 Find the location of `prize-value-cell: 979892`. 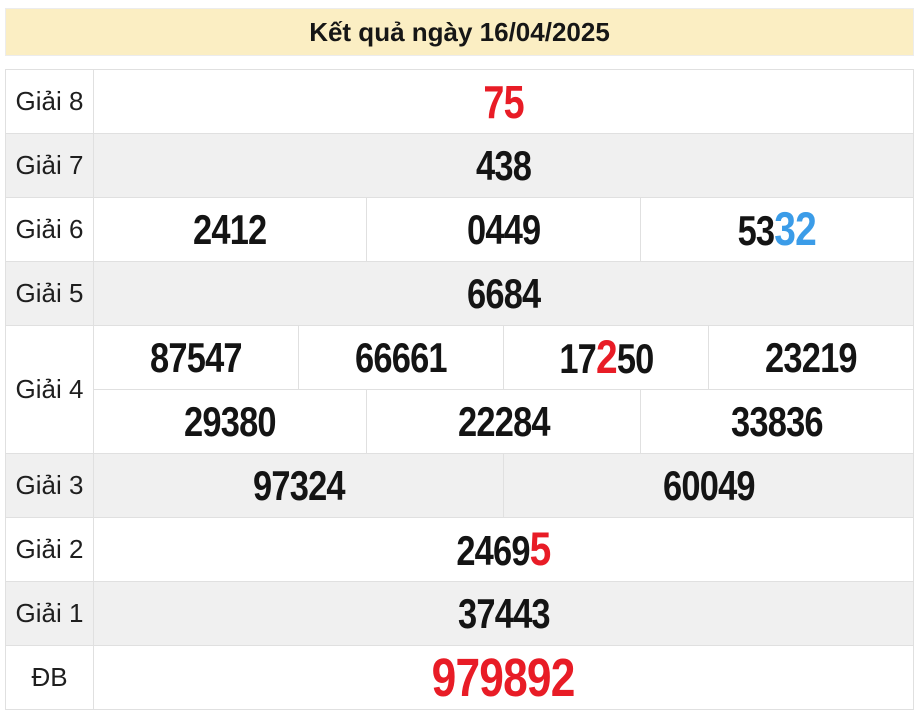

prize-value-cell: 979892 is located at coordinates (503, 677).